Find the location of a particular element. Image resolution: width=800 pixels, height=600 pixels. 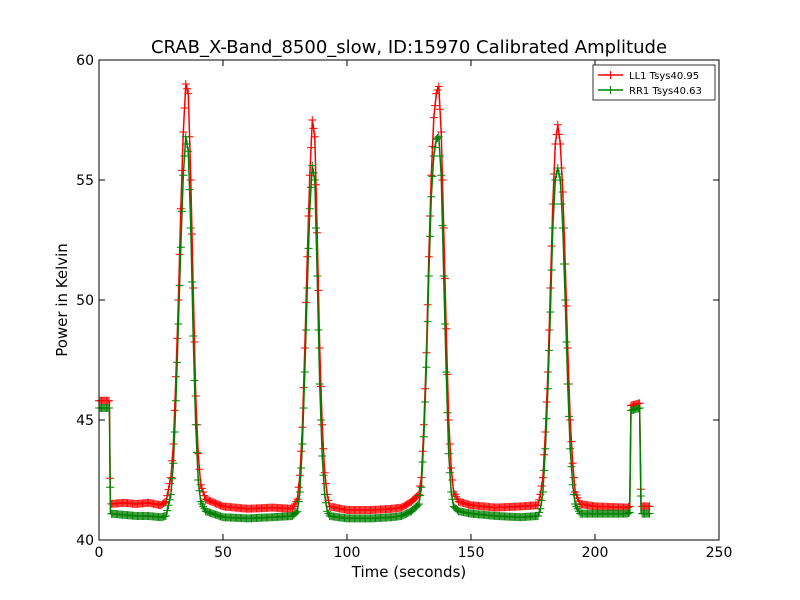

legend-label: LL1 Tsys40.95 is located at coordinates (664, 76).